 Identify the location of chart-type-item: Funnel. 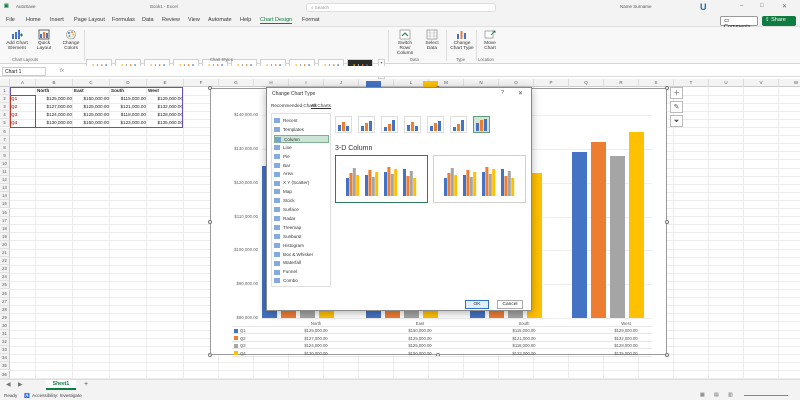
(301, 272).